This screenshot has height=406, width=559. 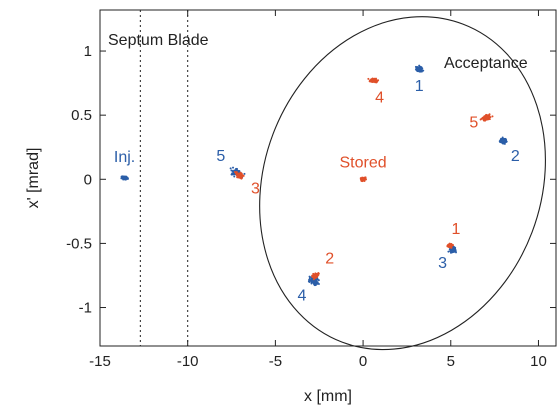 I want to click on y-tick-label: 0, so click(x=88, y=179).